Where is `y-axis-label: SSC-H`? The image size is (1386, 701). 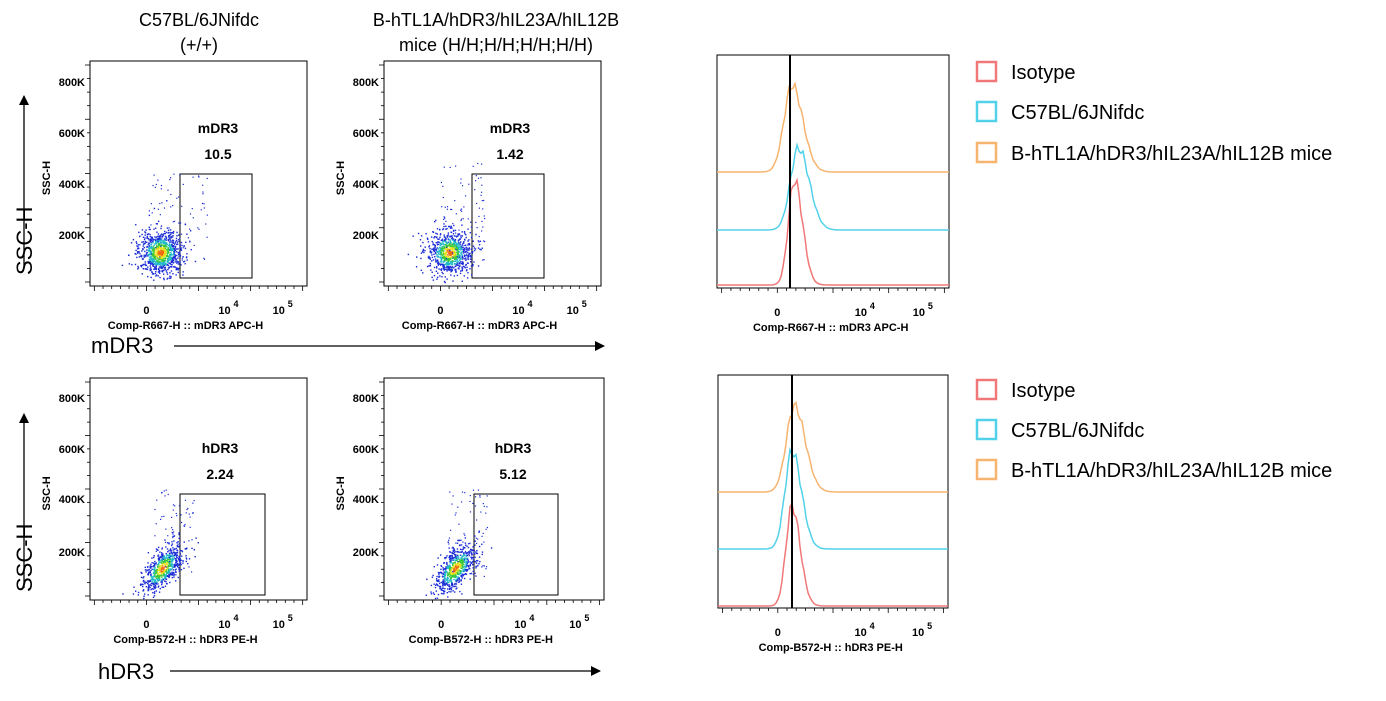
y-axis-label: SSC-H is located at coordinates (47, 493).